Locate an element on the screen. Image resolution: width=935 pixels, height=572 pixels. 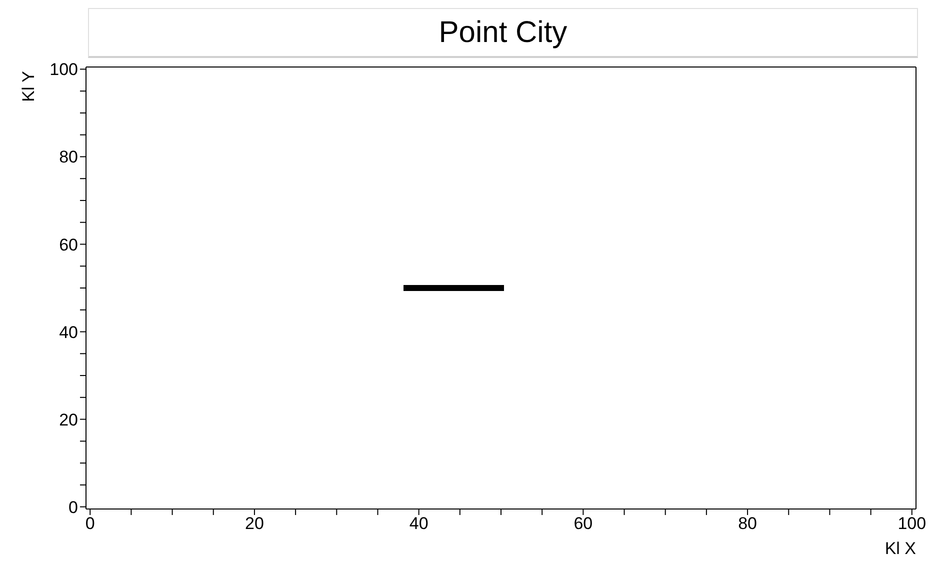
y-tick-label: 80 is located at coordinates (68, 157).